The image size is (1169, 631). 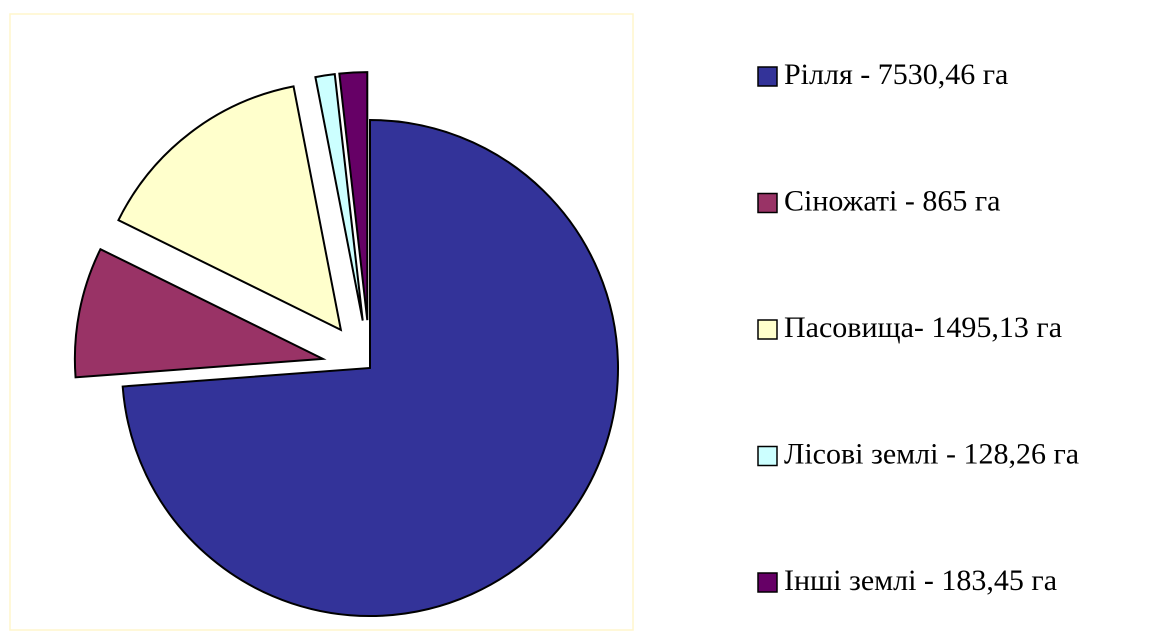 What do you see at coordinates (892, 200) in the screenshot?
I see `legend-label: Сіножаті - 865 га` at bounding box center [892, 200].